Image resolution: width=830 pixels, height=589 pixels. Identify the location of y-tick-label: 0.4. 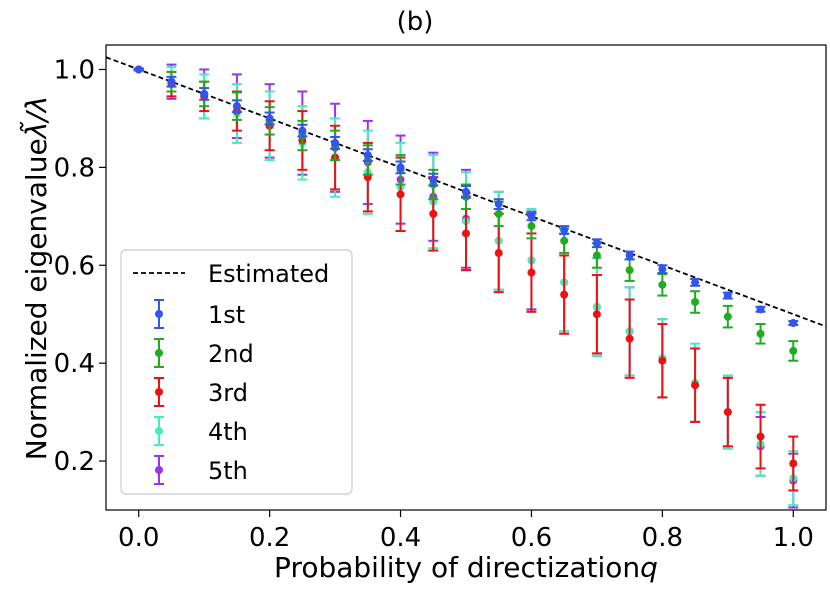
(74, 364).